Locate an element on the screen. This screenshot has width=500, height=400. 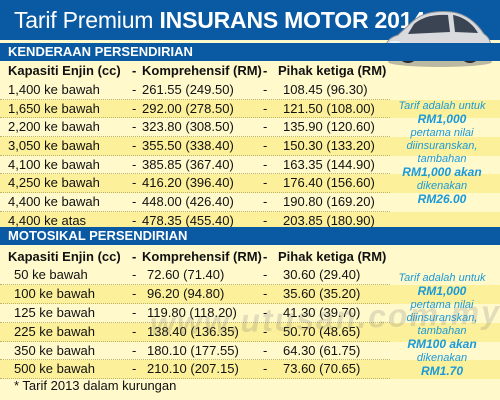
cell-capacity: 500 ke bawah is located at coordinates (54, 369).